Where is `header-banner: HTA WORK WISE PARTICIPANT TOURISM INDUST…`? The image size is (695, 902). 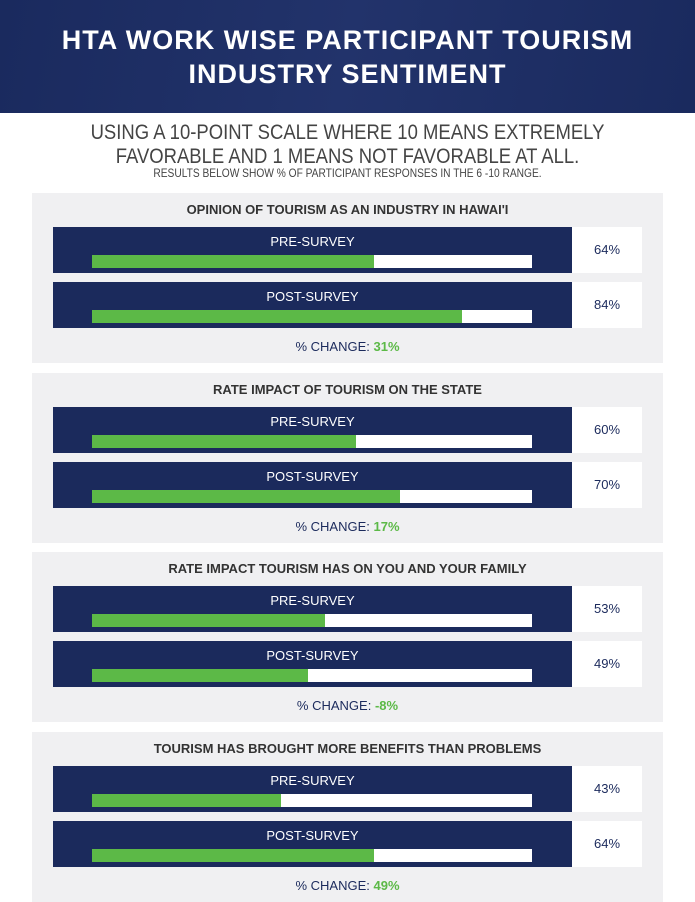 header-banner: HTA WORK WISE PARTICIPANT TOURISM INDUST… is located at coordinates (347, 56).